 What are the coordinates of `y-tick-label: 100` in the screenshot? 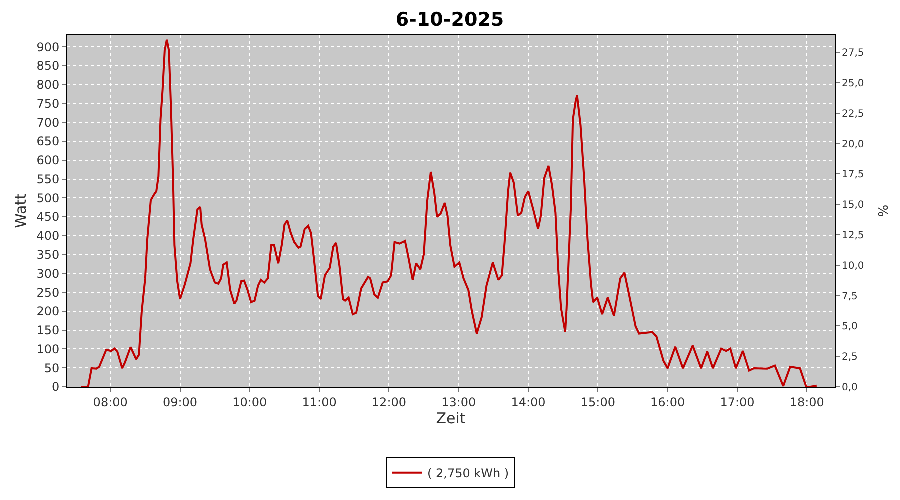 It's located at (48, 349).